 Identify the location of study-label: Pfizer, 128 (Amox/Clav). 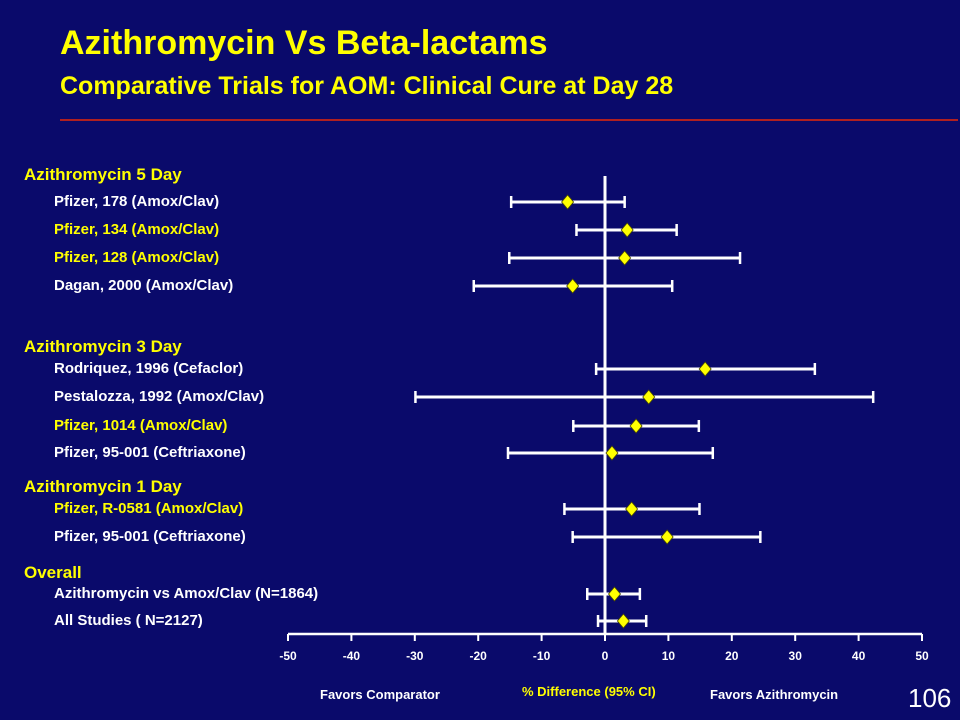
(137, 257).